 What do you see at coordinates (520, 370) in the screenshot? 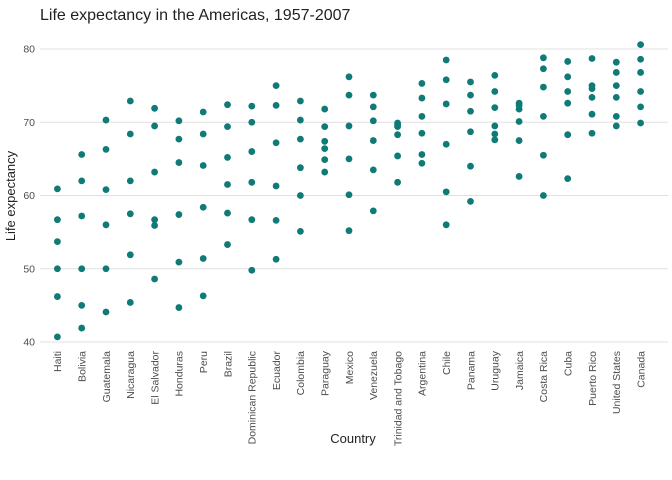
I see `x-tick-label: Jamaica` at bounding box center [520, 370].